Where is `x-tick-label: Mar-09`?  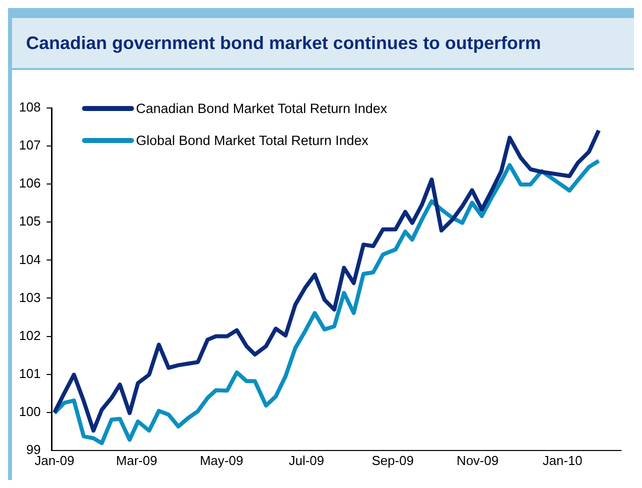 x-tick-label: Mar-09 is located at coordinates (137, 460).